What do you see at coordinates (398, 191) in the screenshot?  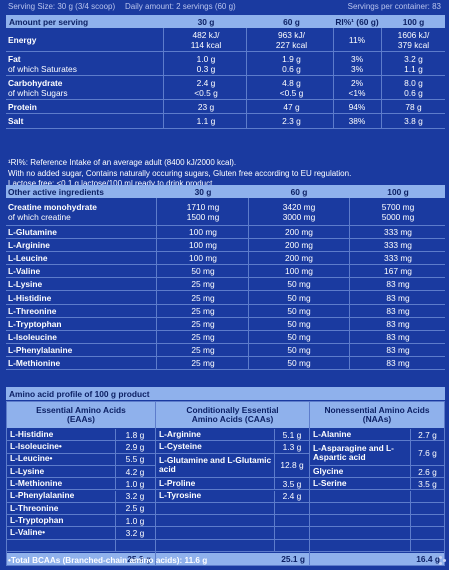 I see `other-header-cell: 100 g` at bounding box center [398, 191].